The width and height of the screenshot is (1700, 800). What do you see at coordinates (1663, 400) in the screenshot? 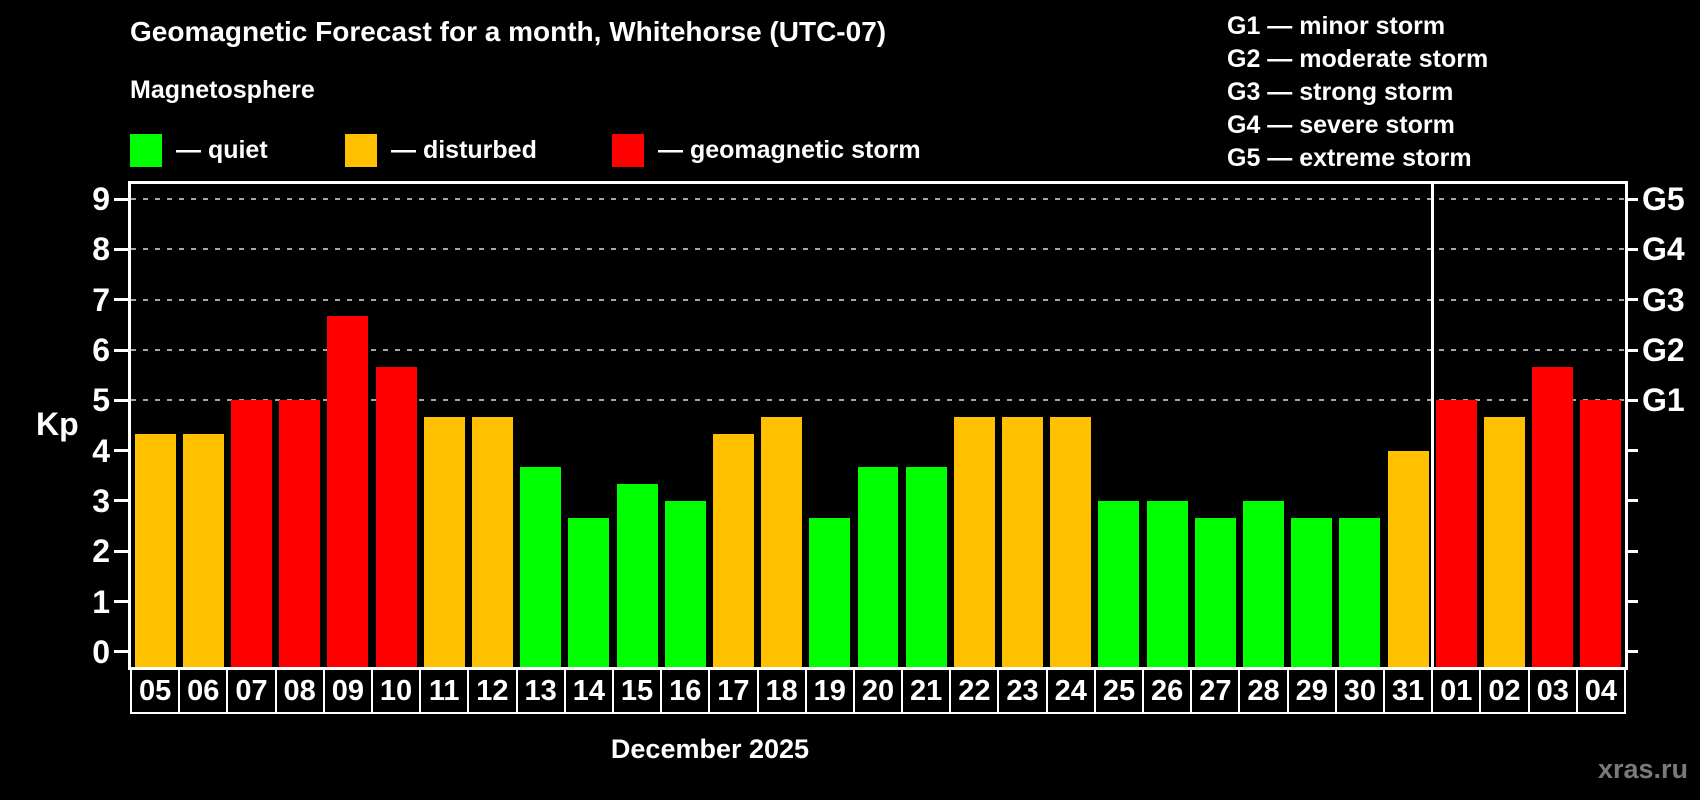
I see `g-level-label-g1: G1` at bounding box center [1663, 400].